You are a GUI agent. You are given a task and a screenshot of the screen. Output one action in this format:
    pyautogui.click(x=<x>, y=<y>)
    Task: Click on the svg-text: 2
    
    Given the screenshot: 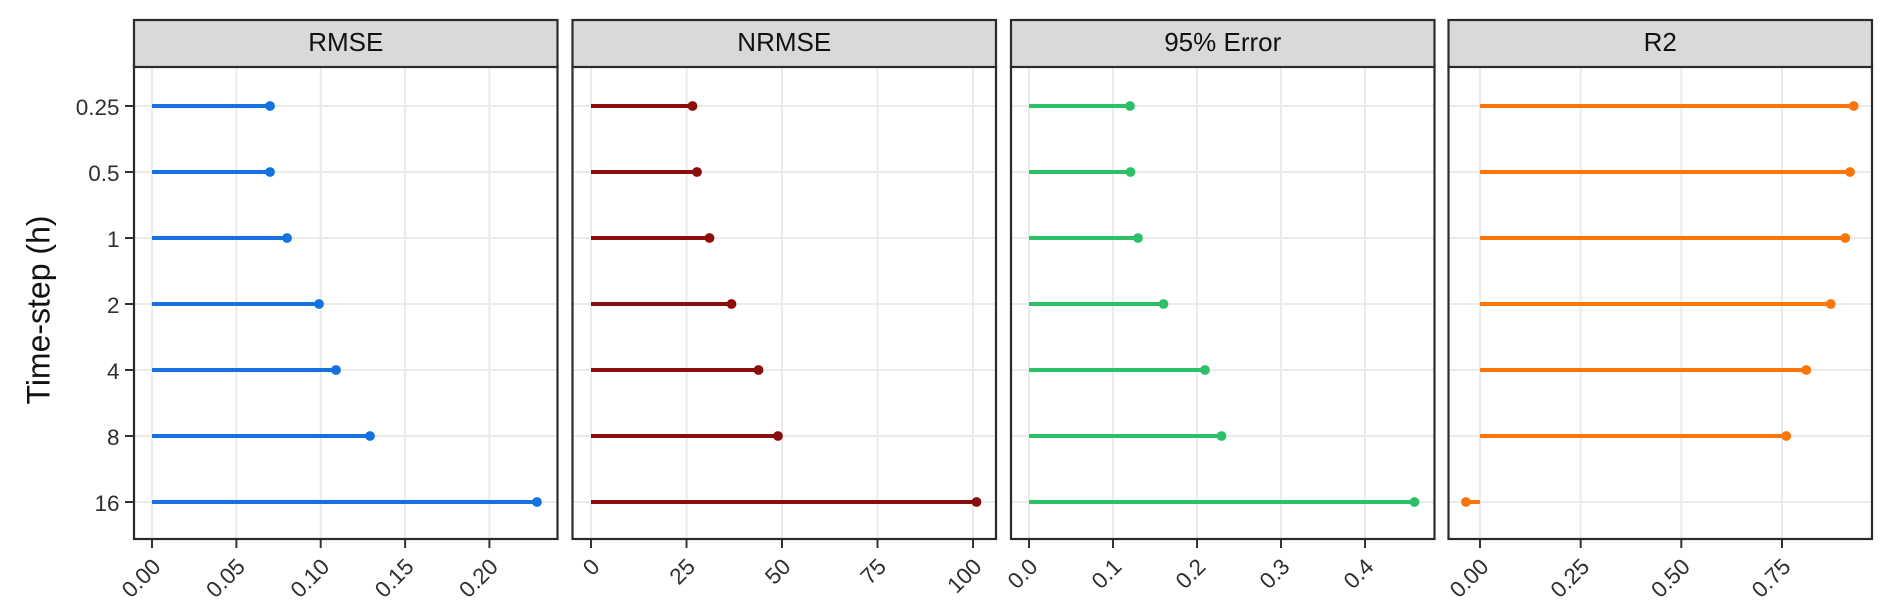 What is the action you would take?
    pyautogui.click(x=113, y=305)
    